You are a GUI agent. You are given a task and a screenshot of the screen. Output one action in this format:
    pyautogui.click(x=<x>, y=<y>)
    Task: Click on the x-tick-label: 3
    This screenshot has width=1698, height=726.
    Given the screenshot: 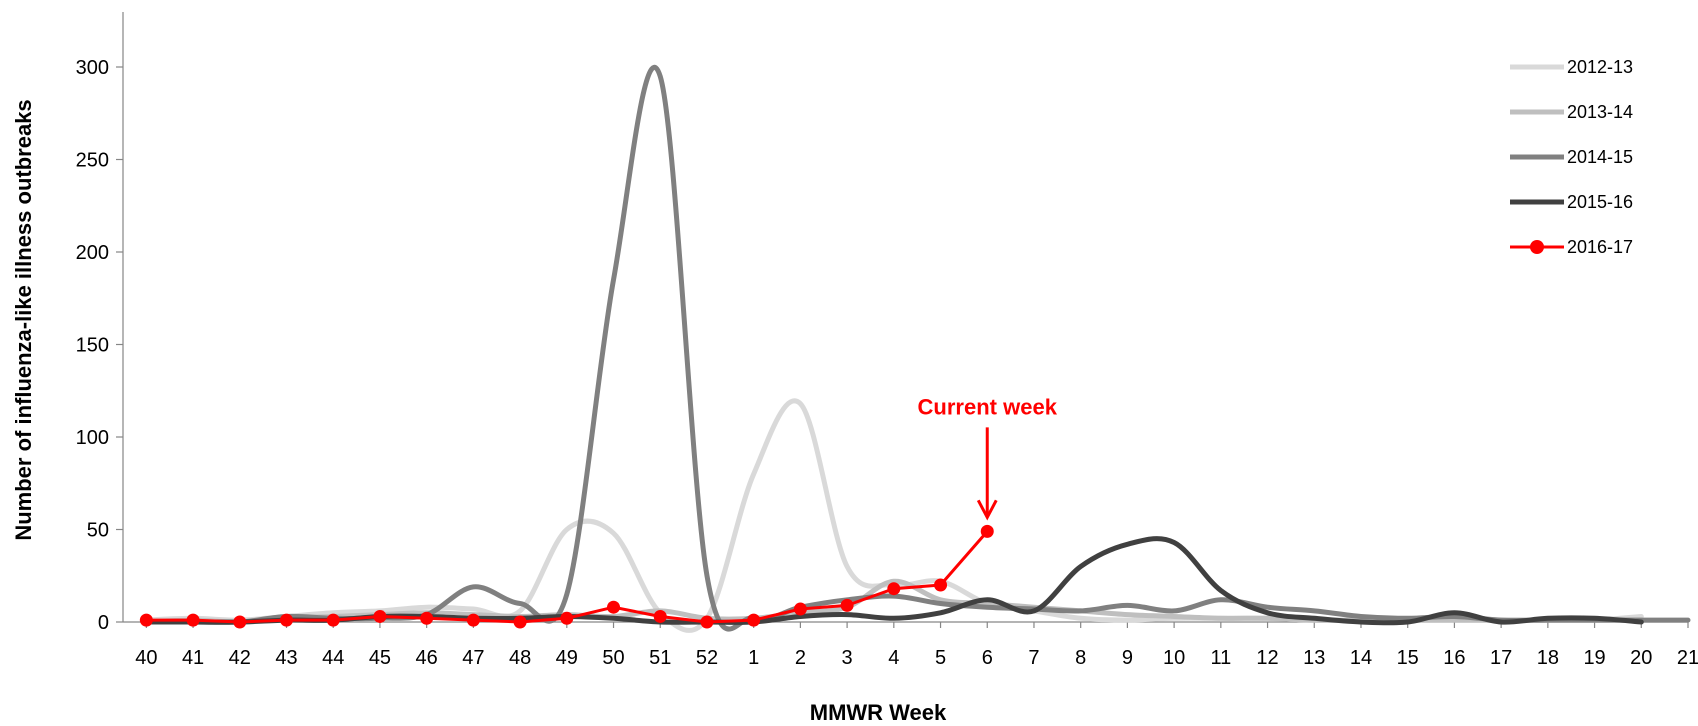 What is the action you would take?
    pyautogui.click(x=847, y=658)
    